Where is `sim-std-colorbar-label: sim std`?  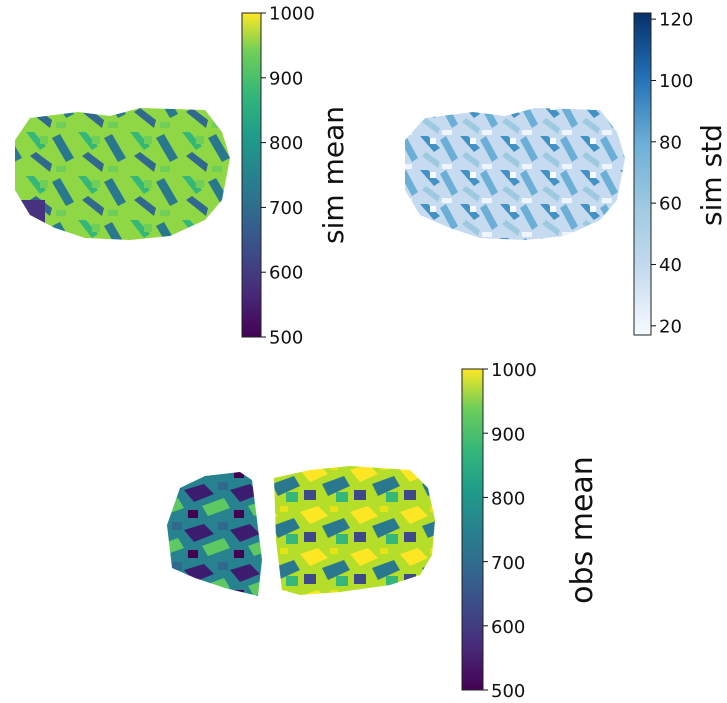
sim-std-colorbar-label: sim std is located at coordinates (711, 175).